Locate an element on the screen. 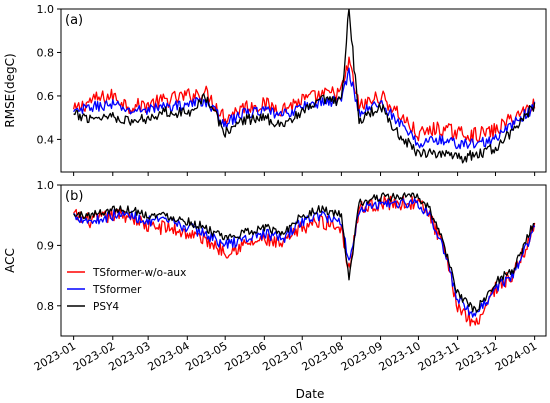 This screenshot has height=403, width=550. y-axis-label-a: RMSE(degC) is located at coordinates (10, 90).